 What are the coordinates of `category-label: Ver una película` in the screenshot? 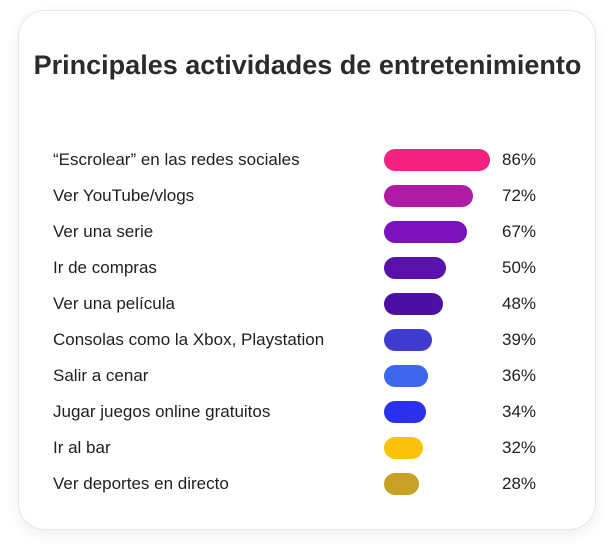 It's located at (114, 303).